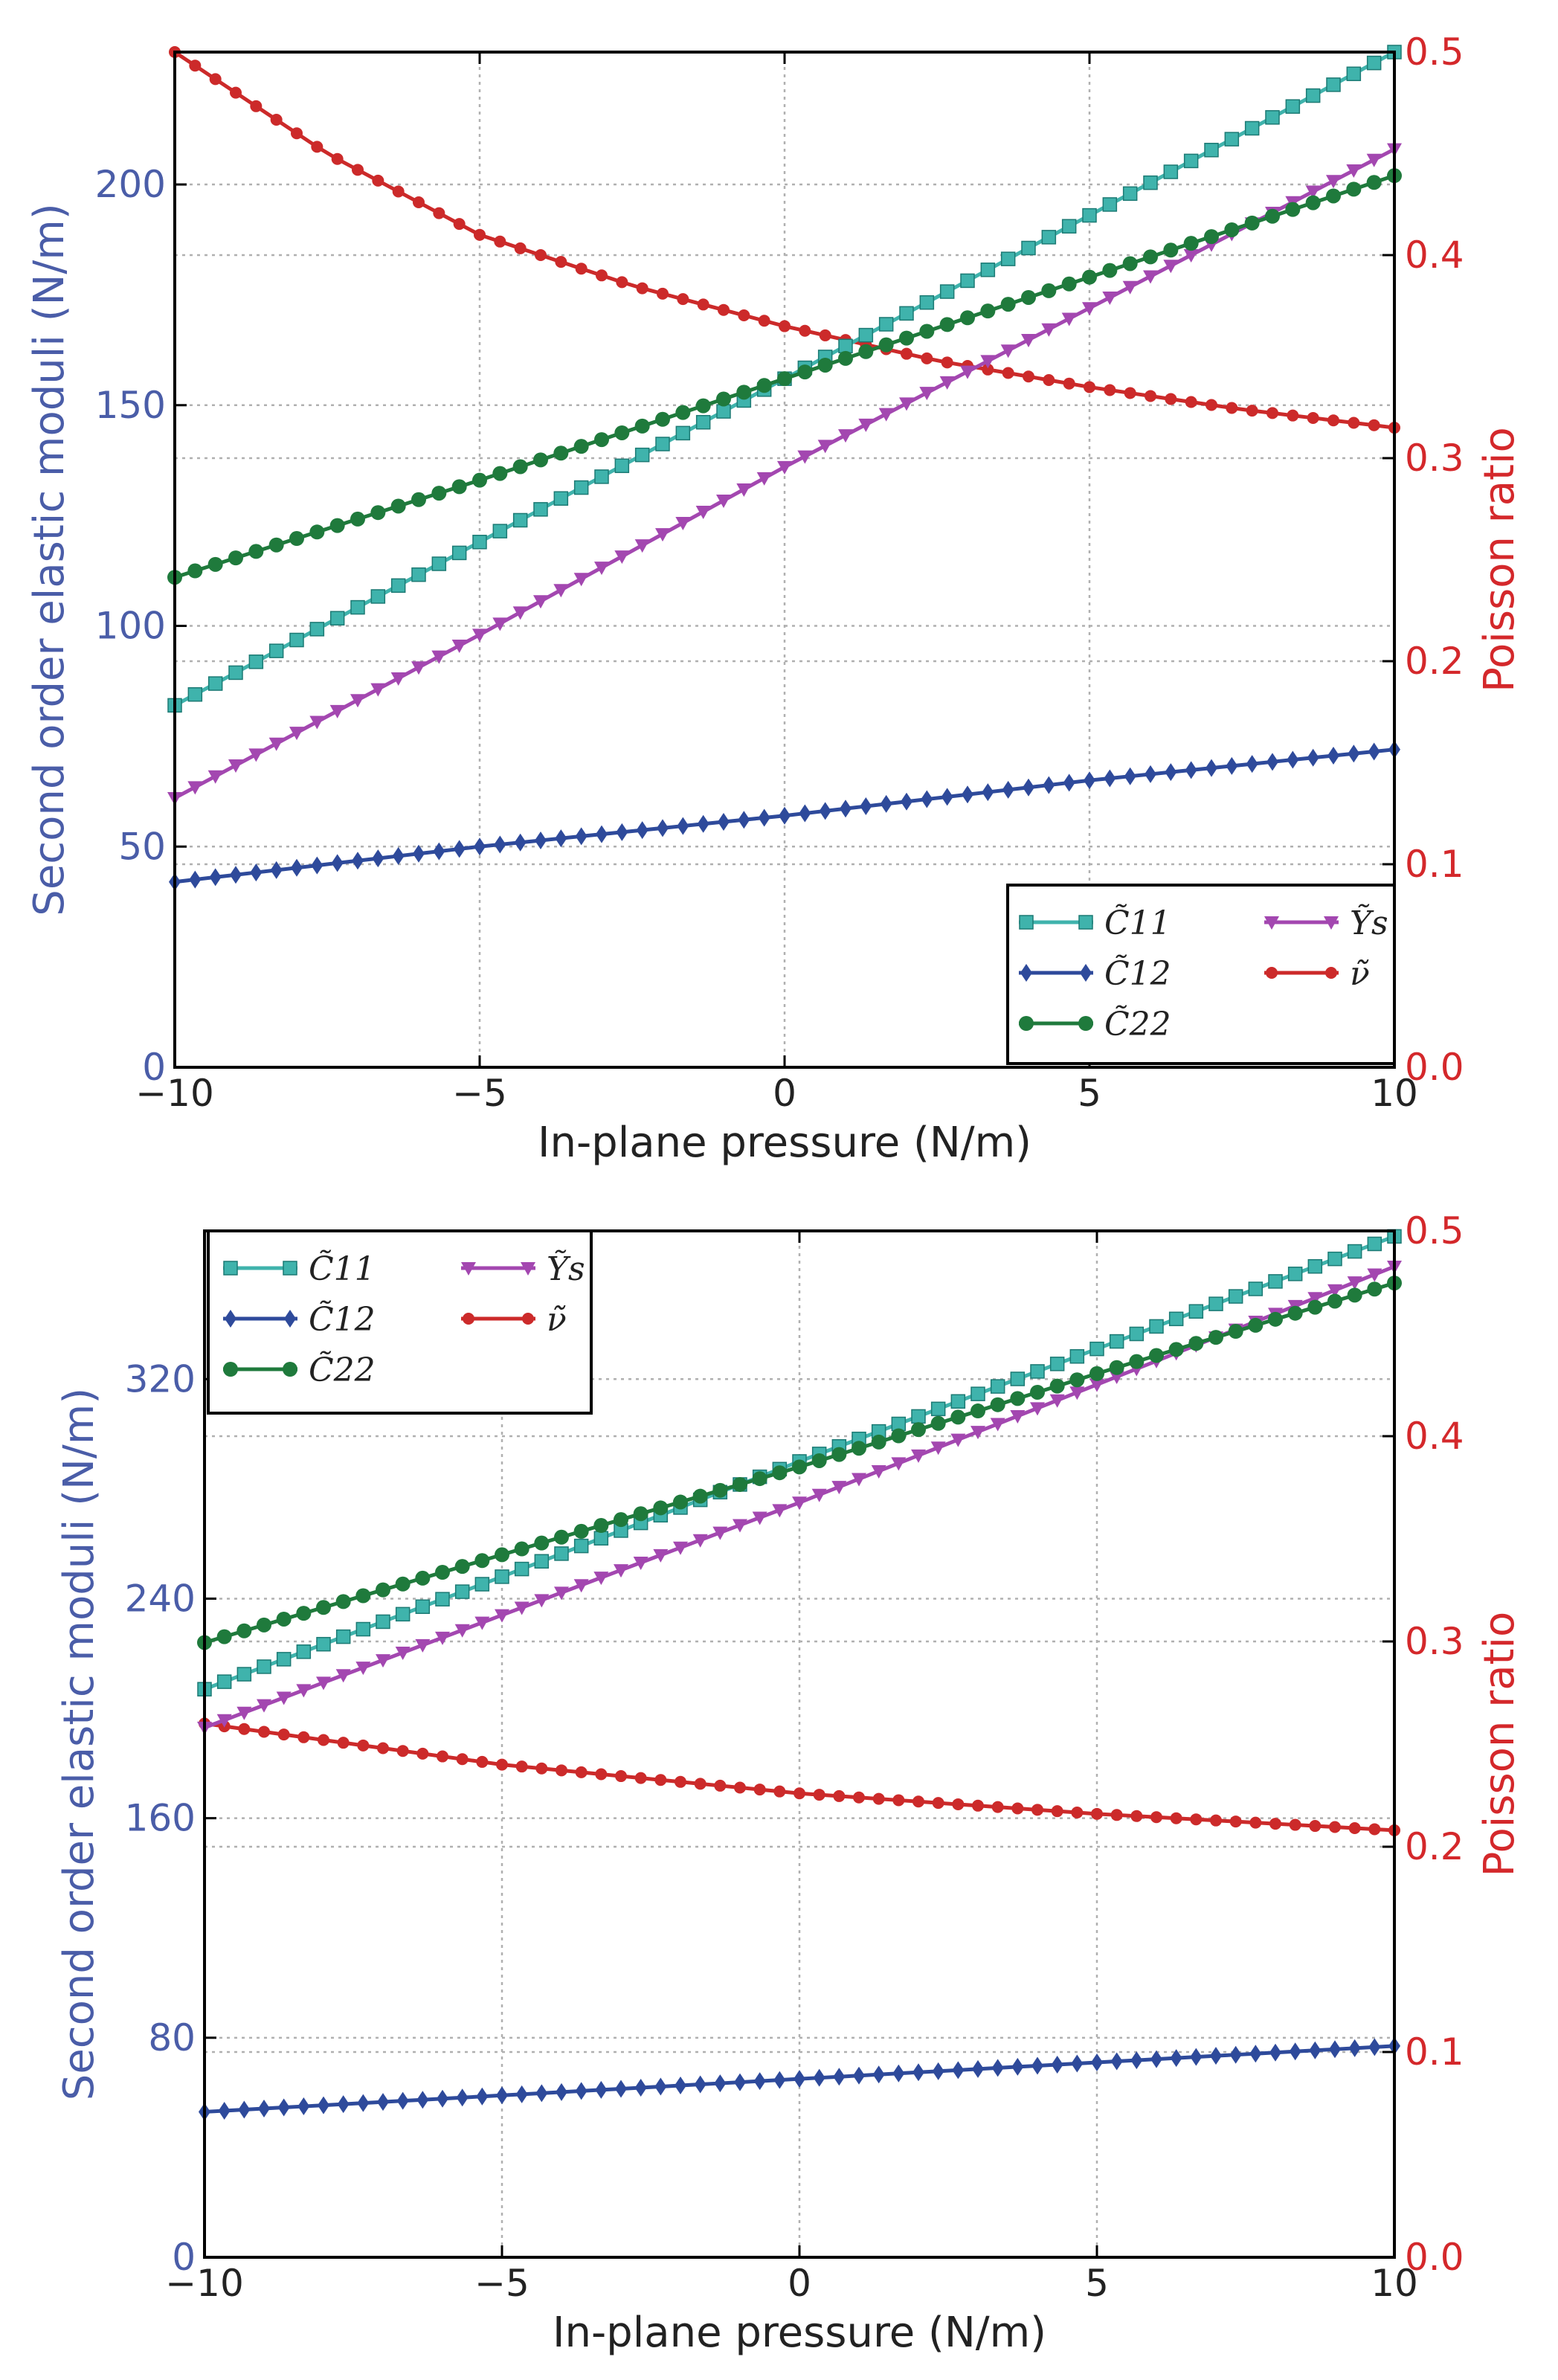 The width and height of the screenshot is (1558, 2380). I want to click on y-tick-label-3: 240, so click(161, 1598).